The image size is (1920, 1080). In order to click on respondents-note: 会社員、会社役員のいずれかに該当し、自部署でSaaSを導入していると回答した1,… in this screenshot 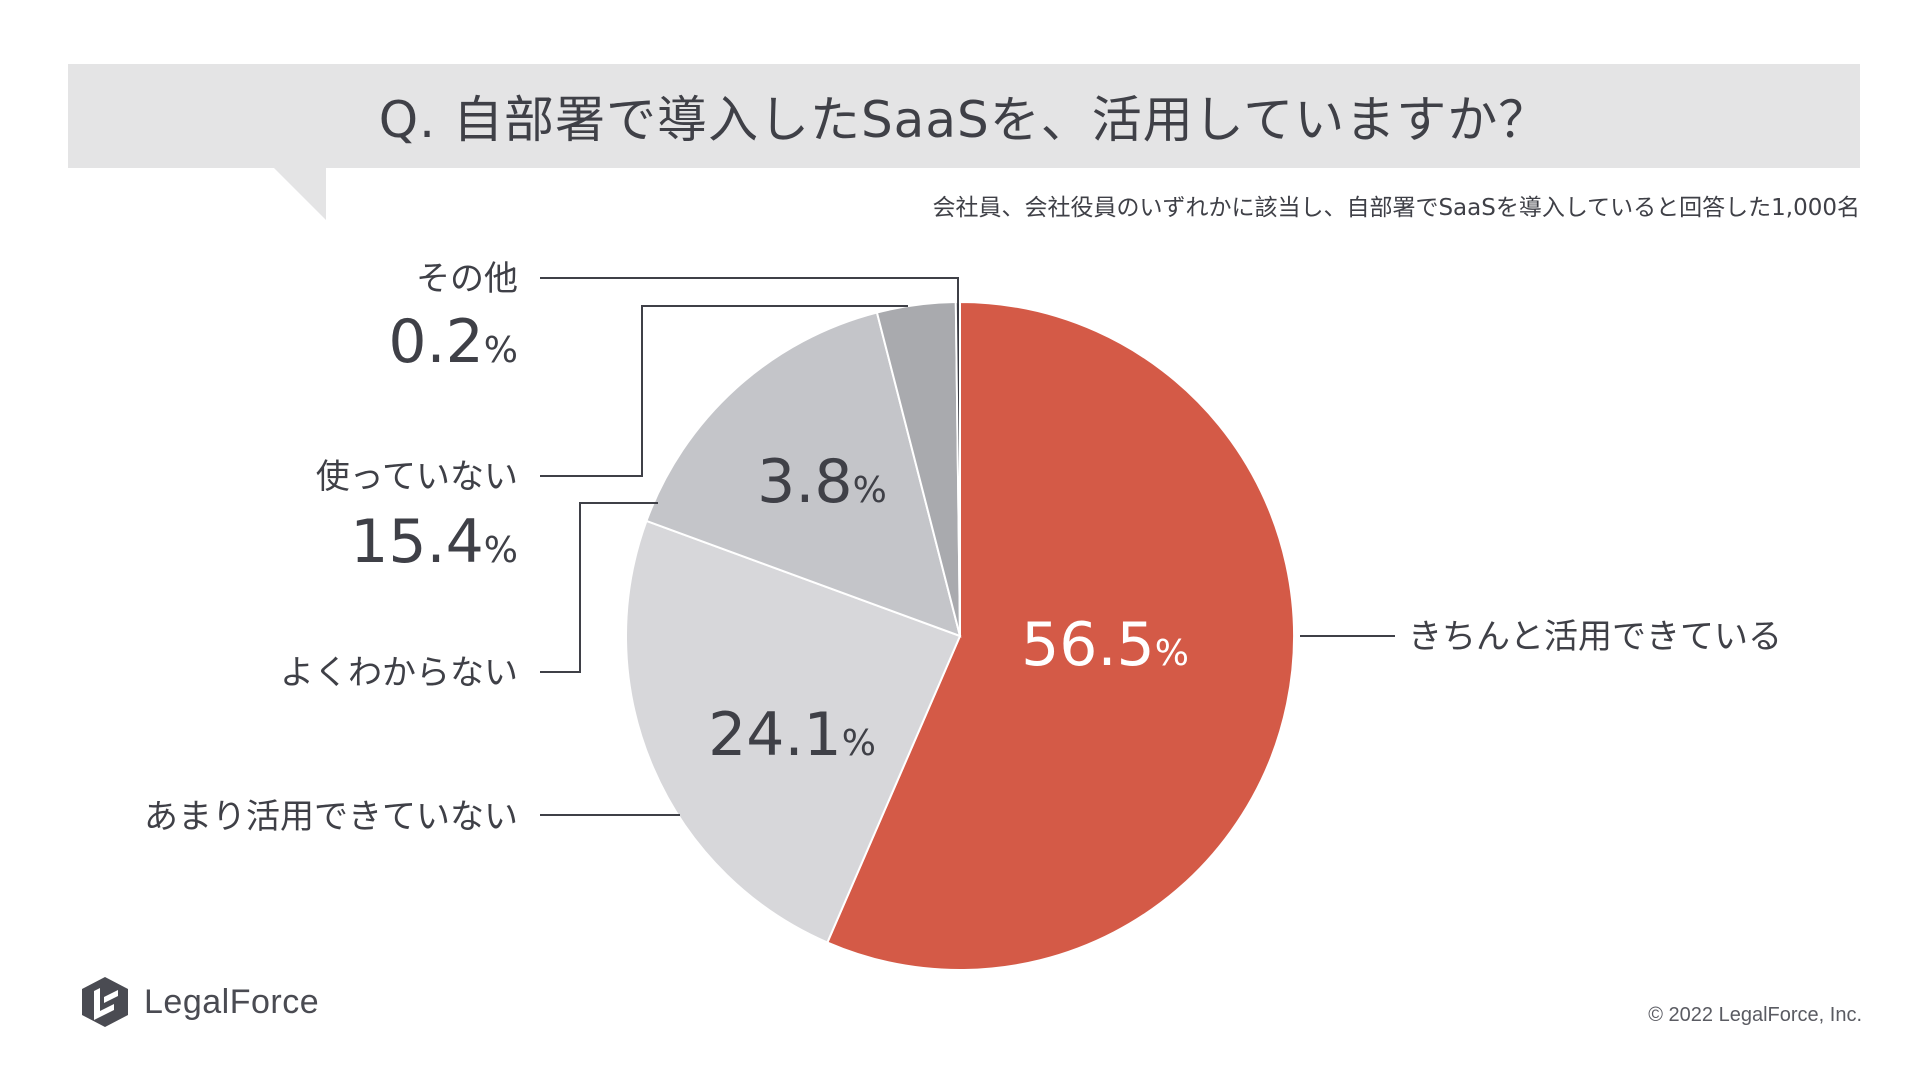, I will do `click(1396, 208)`.